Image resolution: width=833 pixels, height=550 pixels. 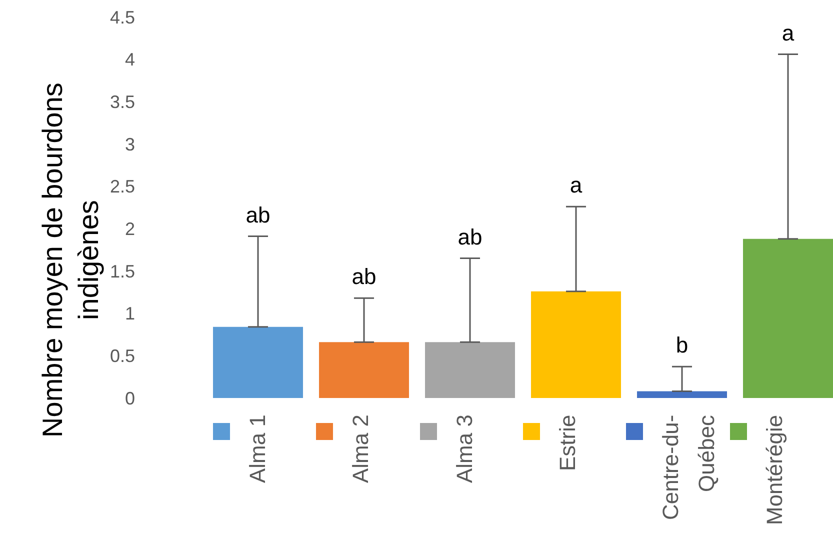 I want to click on legend-label: Centre-du-Québec, so click(x=688, y=468).